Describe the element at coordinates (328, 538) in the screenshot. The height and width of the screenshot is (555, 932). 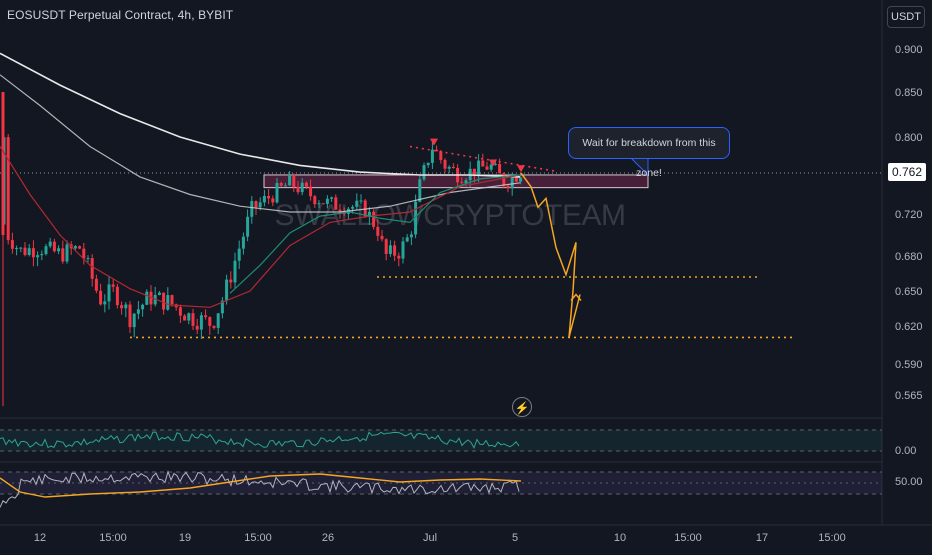
I see `x-tick-label: 26` at that location.